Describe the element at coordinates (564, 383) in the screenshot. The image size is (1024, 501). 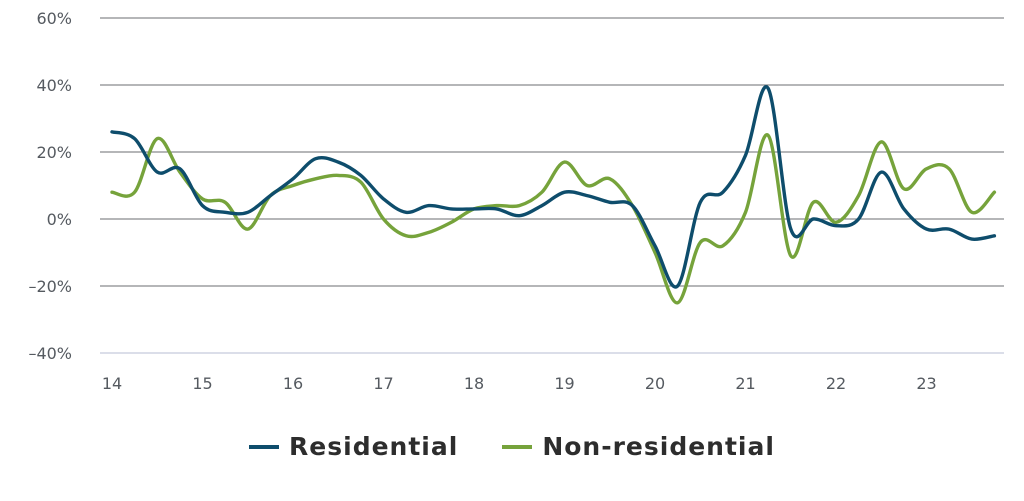
I see `x-tick-label: 19` at that location.